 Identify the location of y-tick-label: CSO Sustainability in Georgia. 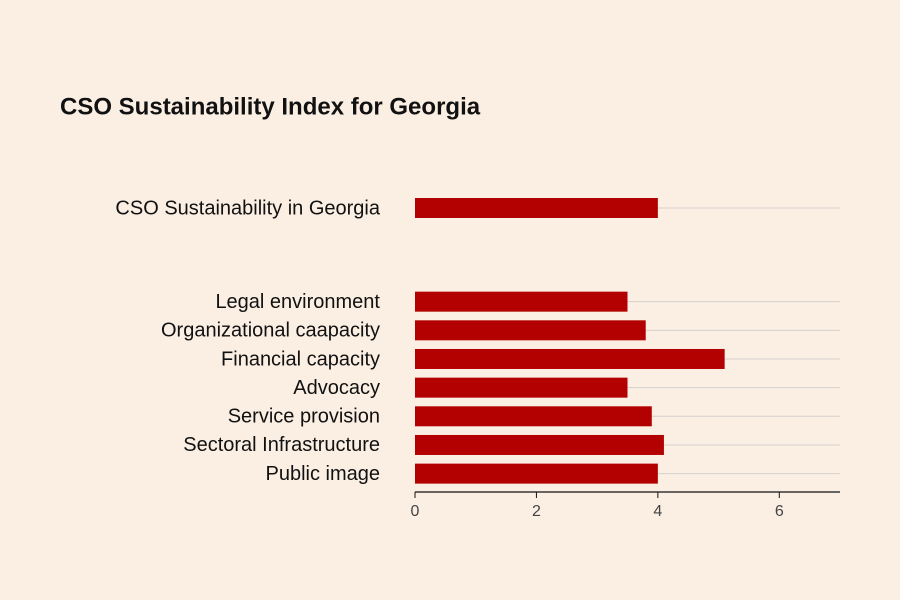
(247, 208).